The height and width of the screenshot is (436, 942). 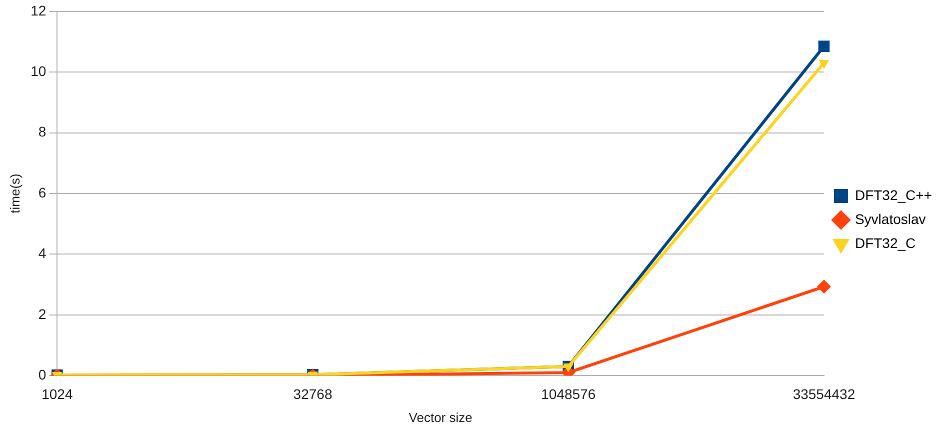 I want to click on x-tick-label: 1048576, so click(x=568, y=394).